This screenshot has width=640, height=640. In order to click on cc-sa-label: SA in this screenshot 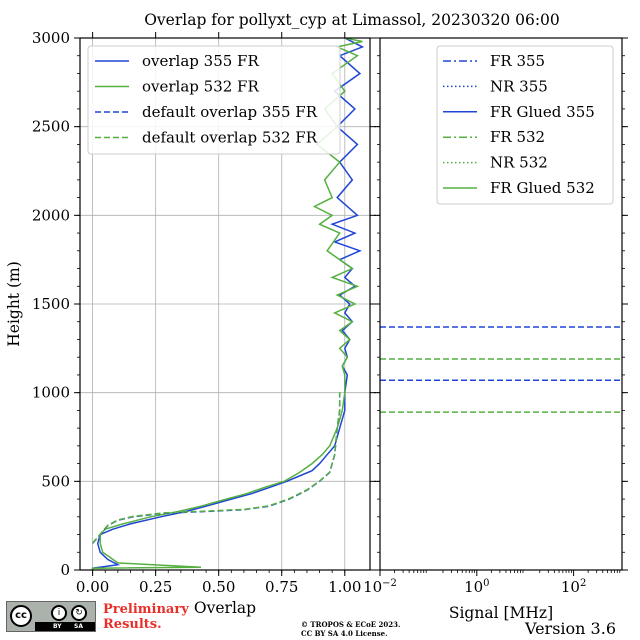, I will do `click(78, 626)`.